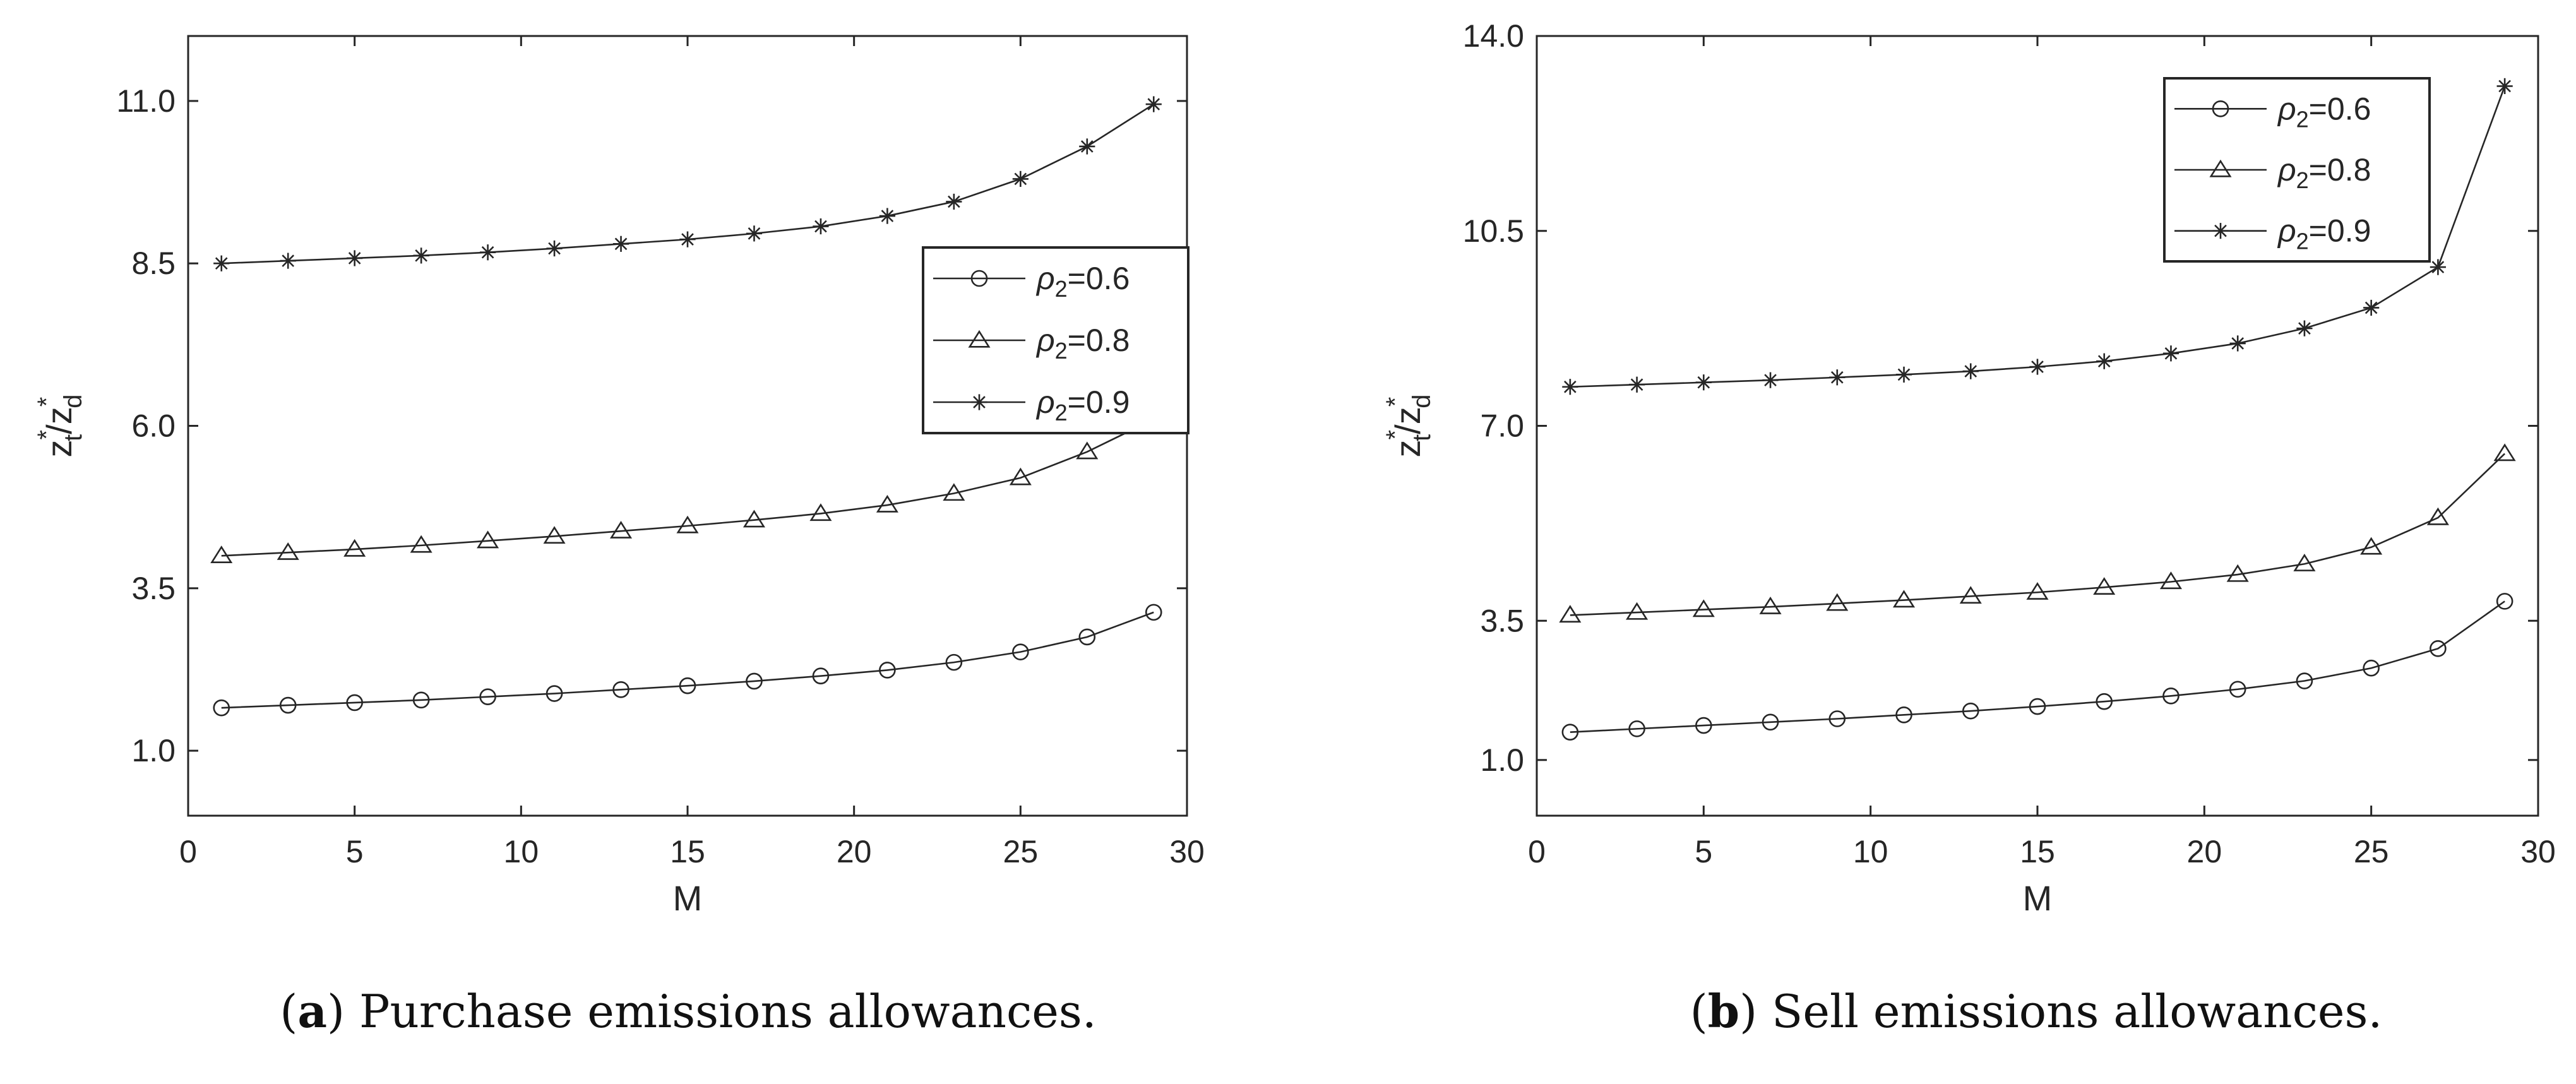  I want to click on chart-b-x-tick-label: 5, so click(1703, 851).